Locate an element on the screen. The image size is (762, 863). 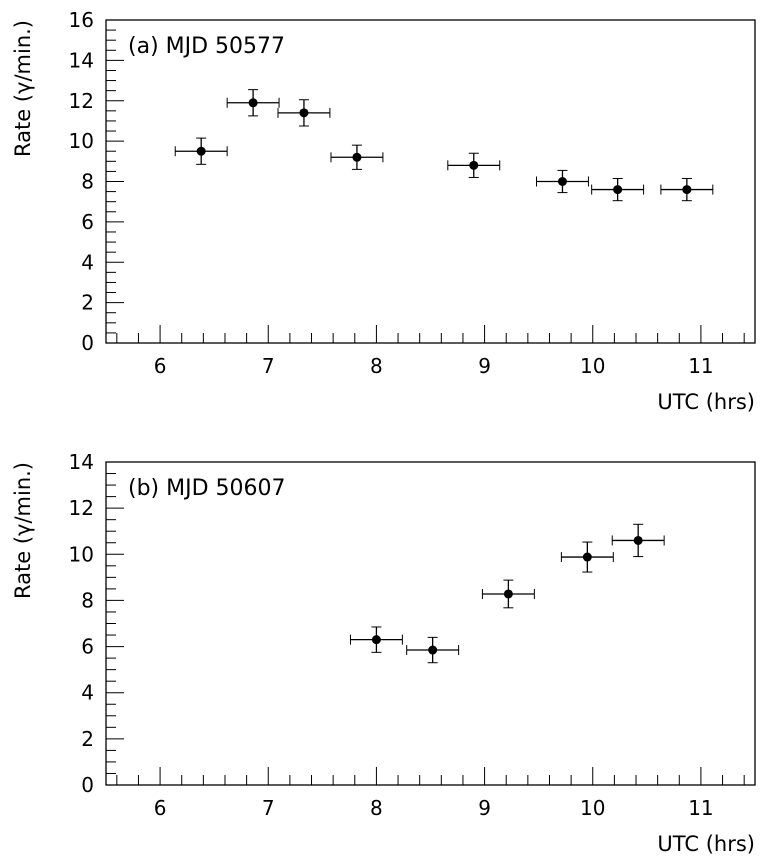
panel-annotation: (b) MJD 50607 is located at coordinates (207, 488).